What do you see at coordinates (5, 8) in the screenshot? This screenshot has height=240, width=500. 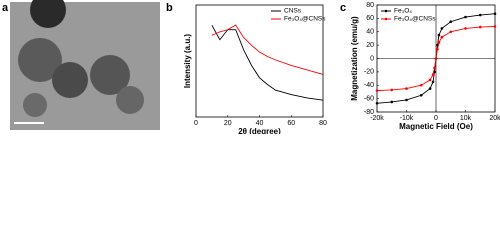 I see `panel-label: a` at bounding box center [5, 8].